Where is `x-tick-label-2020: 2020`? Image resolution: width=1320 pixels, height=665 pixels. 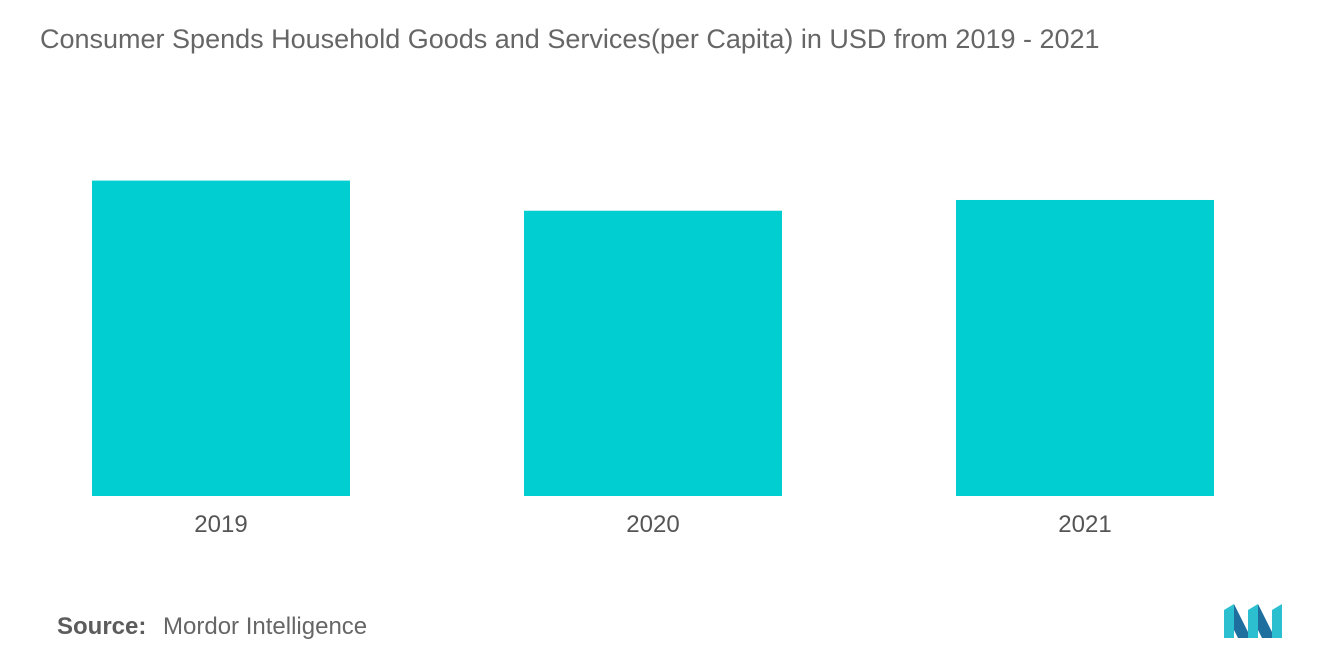 x-tick-label-2020: 2020 is located at coordinates (652, 524).